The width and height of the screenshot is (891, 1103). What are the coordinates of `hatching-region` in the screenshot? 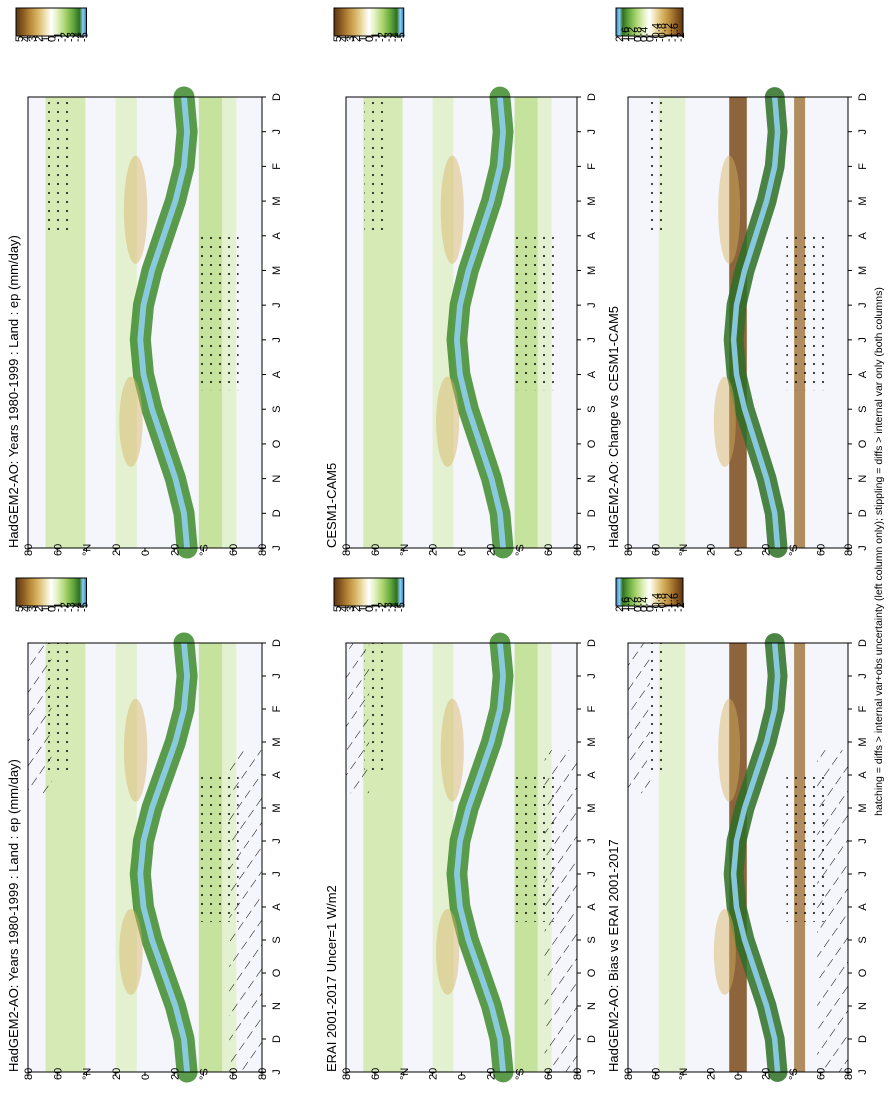 It's located at (40, 718).